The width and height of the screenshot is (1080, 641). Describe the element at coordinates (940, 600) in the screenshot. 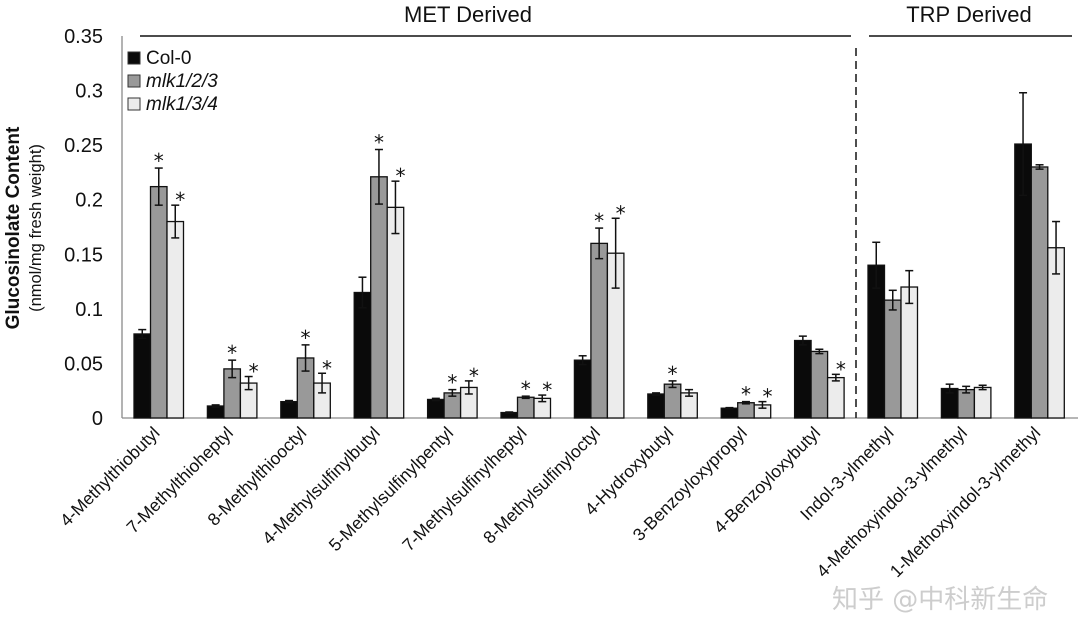

I see `watermark: 知乎 @中科新生命` at that location.